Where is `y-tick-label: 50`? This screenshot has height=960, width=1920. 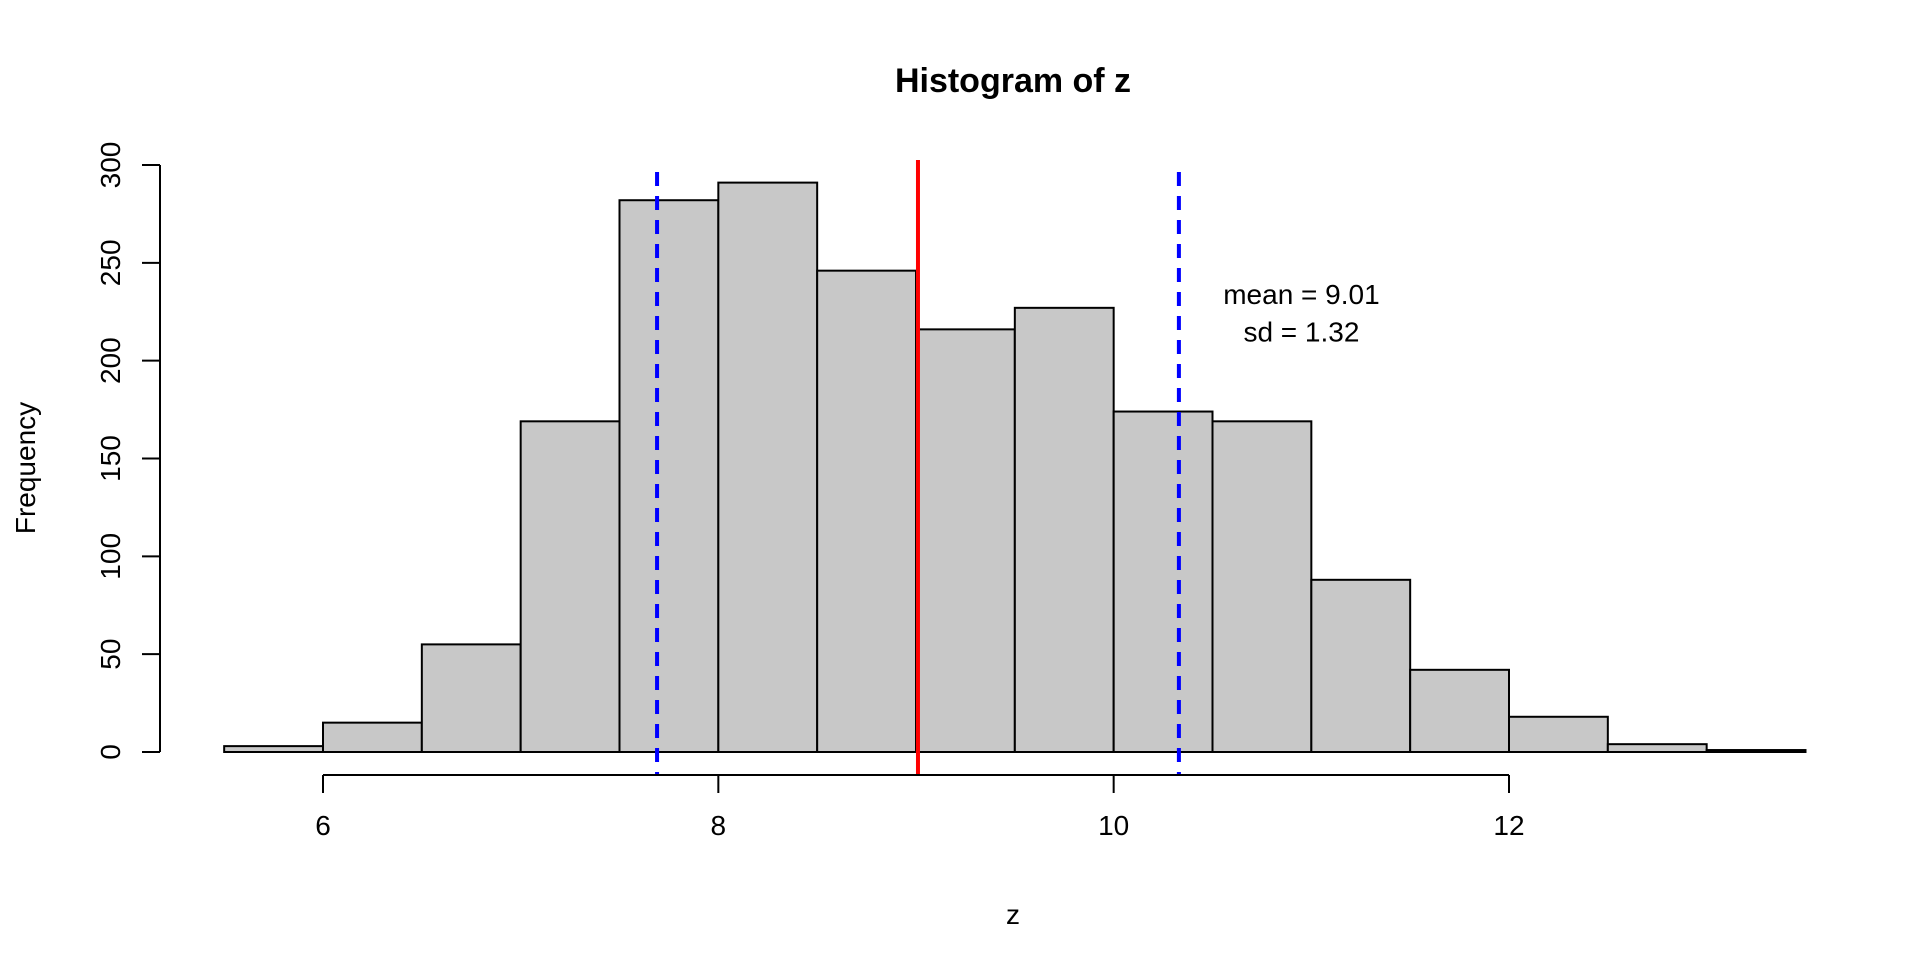 y-tick-label: 50 is located at coordinates (110, 654).